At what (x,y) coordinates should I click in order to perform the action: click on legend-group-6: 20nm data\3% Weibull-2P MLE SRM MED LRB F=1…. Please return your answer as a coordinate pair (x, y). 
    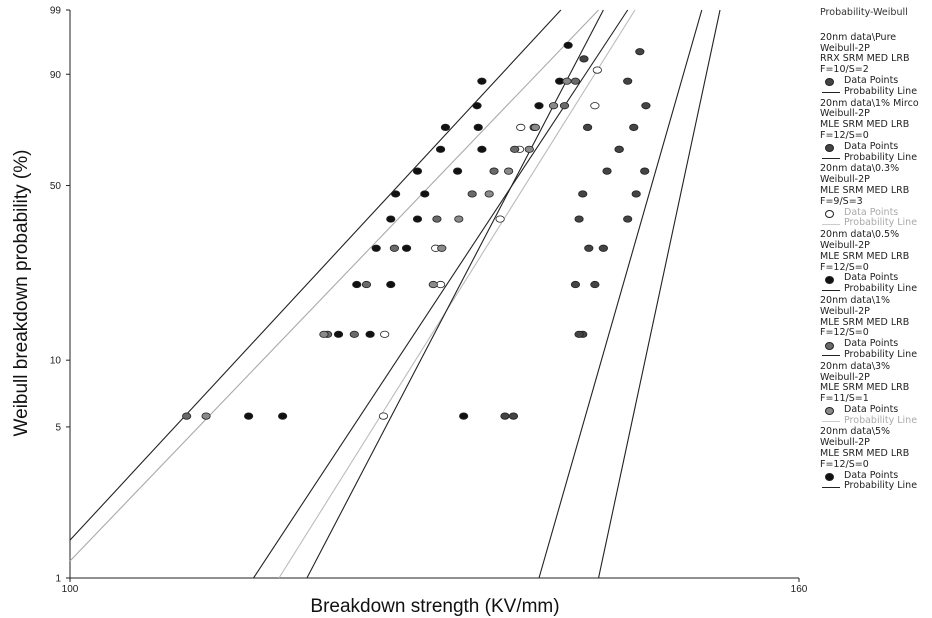
    Looking at the image, I should click on (876, 393).